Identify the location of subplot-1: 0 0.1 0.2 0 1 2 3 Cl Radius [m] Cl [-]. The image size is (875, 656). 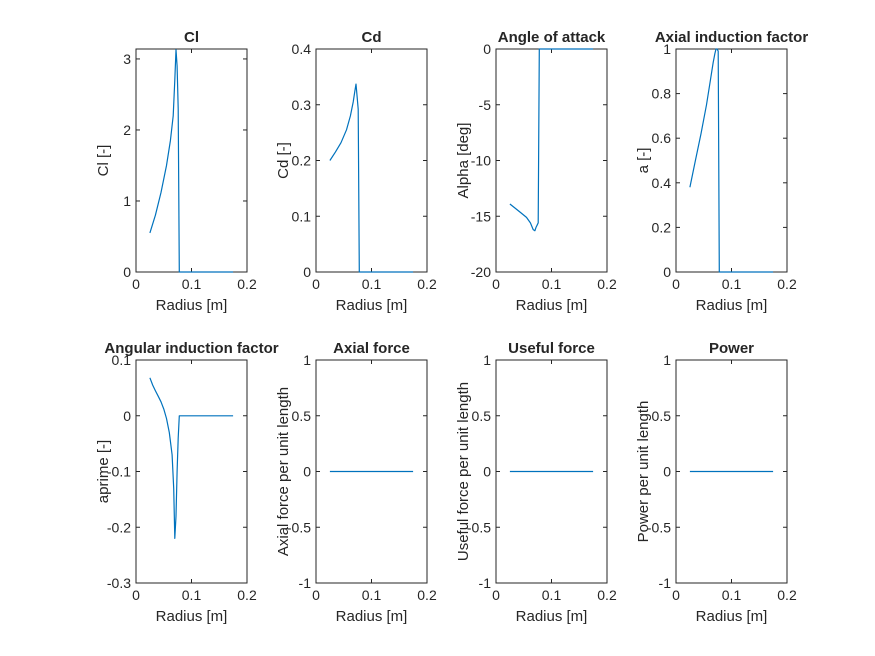
(176, 171).